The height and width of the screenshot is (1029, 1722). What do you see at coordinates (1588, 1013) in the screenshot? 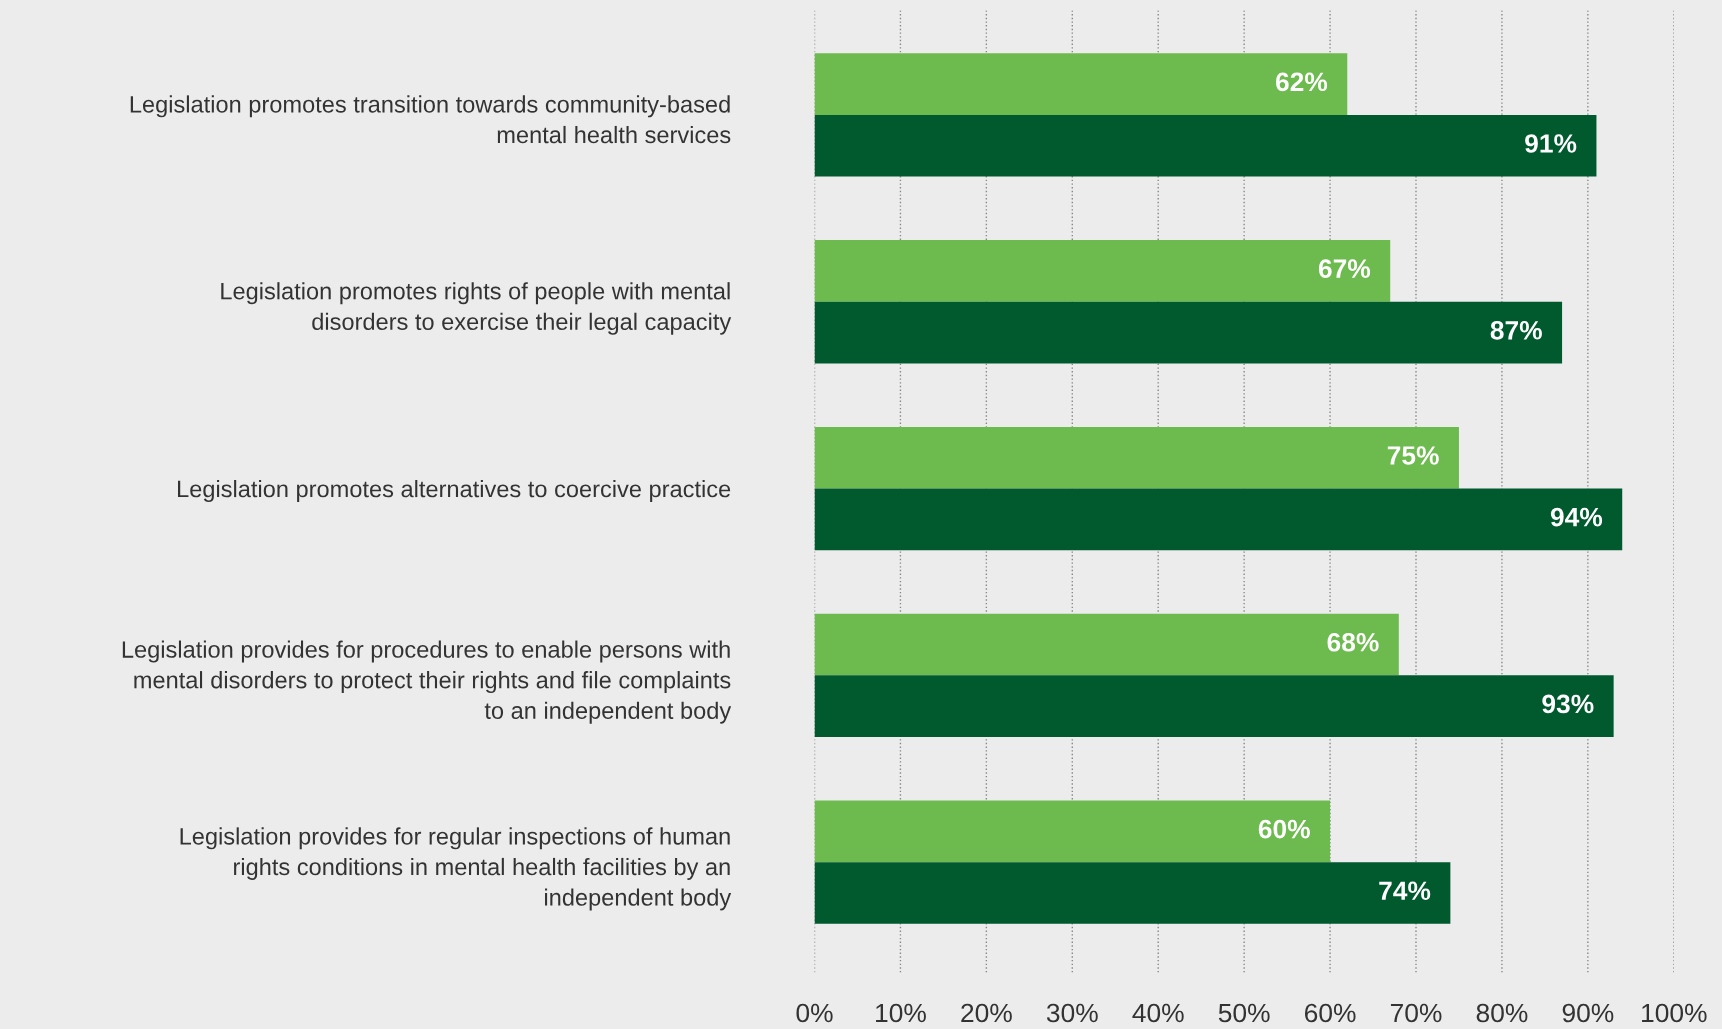
I see `x-tick-label: 90%` at bounding box center [1588, 1013].